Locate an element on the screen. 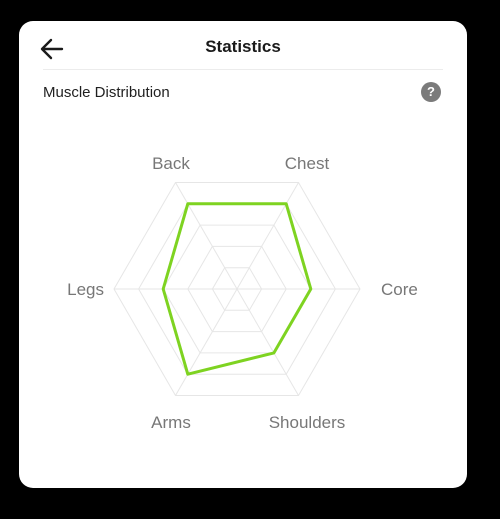 The image size is (500, 519). header-divider is located at coordinates (243, 69).